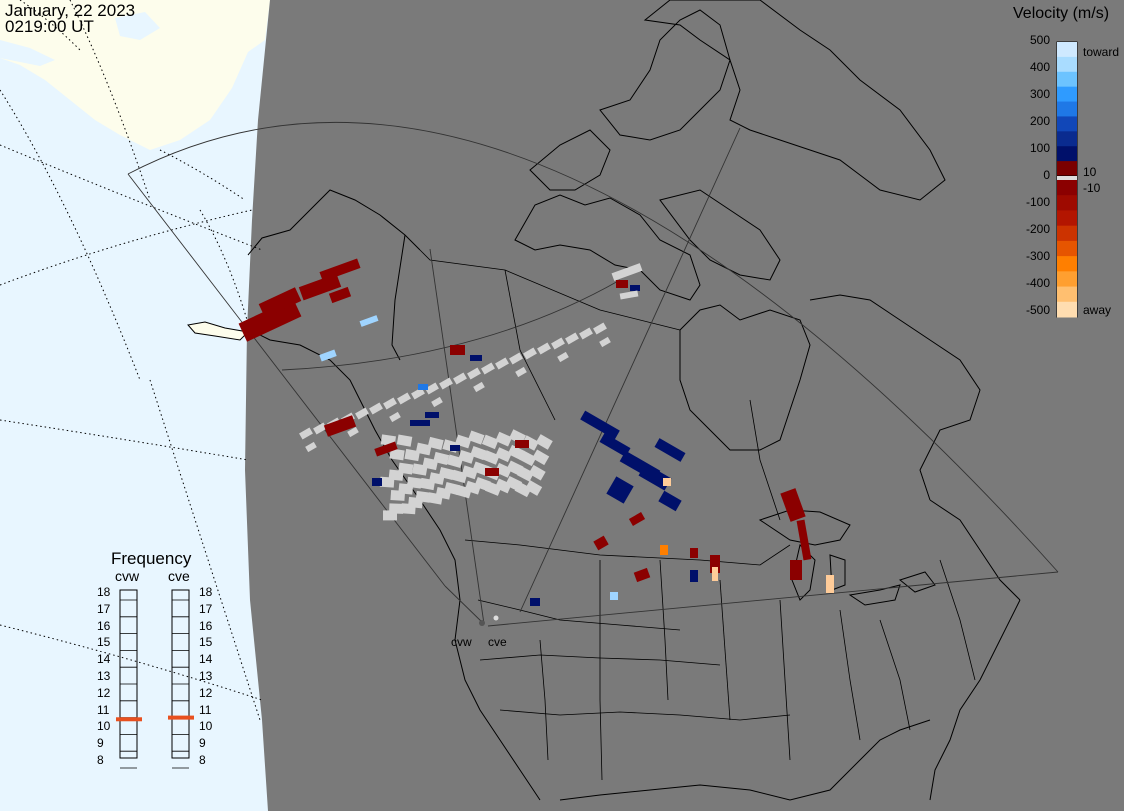  What do you see at coordinates (104, 676) in the screenshot?
I see `freq-label-left: 13` at bounding box center [104, 676].